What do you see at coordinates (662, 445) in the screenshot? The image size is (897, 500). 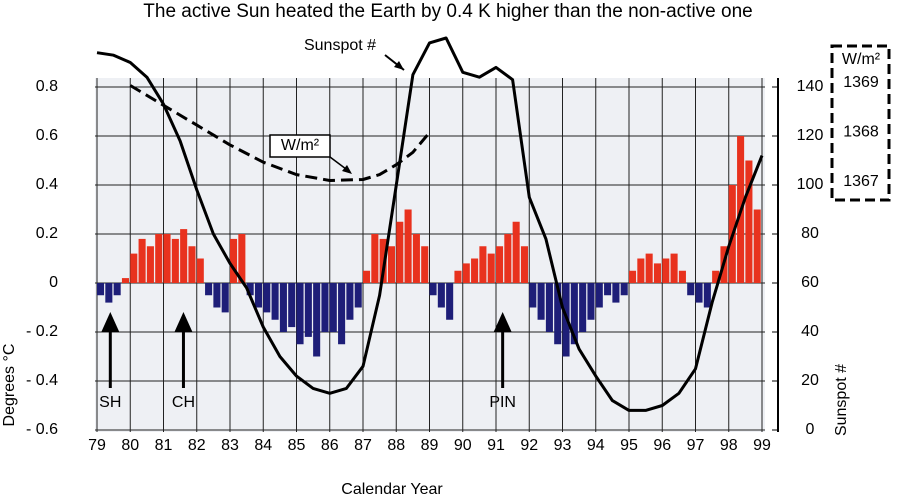 I see `x-tick-label: 96` at bounding box center [662, 445].